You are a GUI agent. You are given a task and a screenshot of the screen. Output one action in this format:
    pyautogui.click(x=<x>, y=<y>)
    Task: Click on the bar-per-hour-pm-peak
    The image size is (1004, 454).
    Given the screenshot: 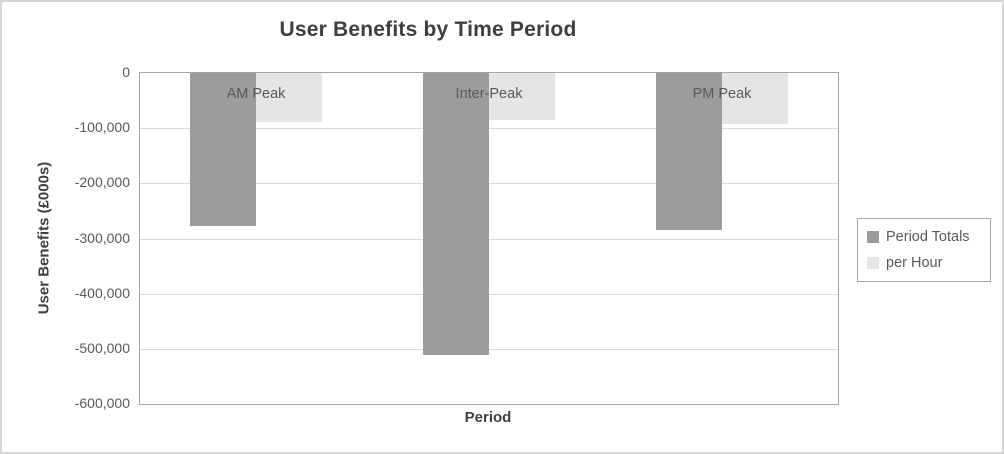 What is the action you would take?
    pyautogui.click(x=755, y=98)
    